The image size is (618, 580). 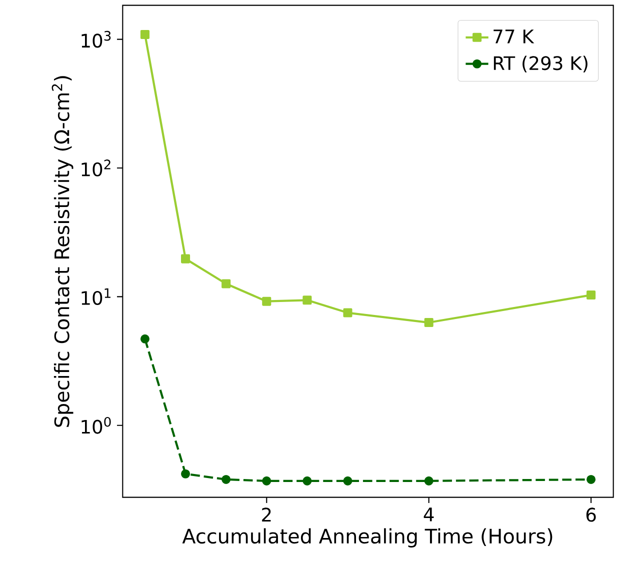 I want to click on y-tick-label: 10$^{1}$, so click(x=96, y=297).